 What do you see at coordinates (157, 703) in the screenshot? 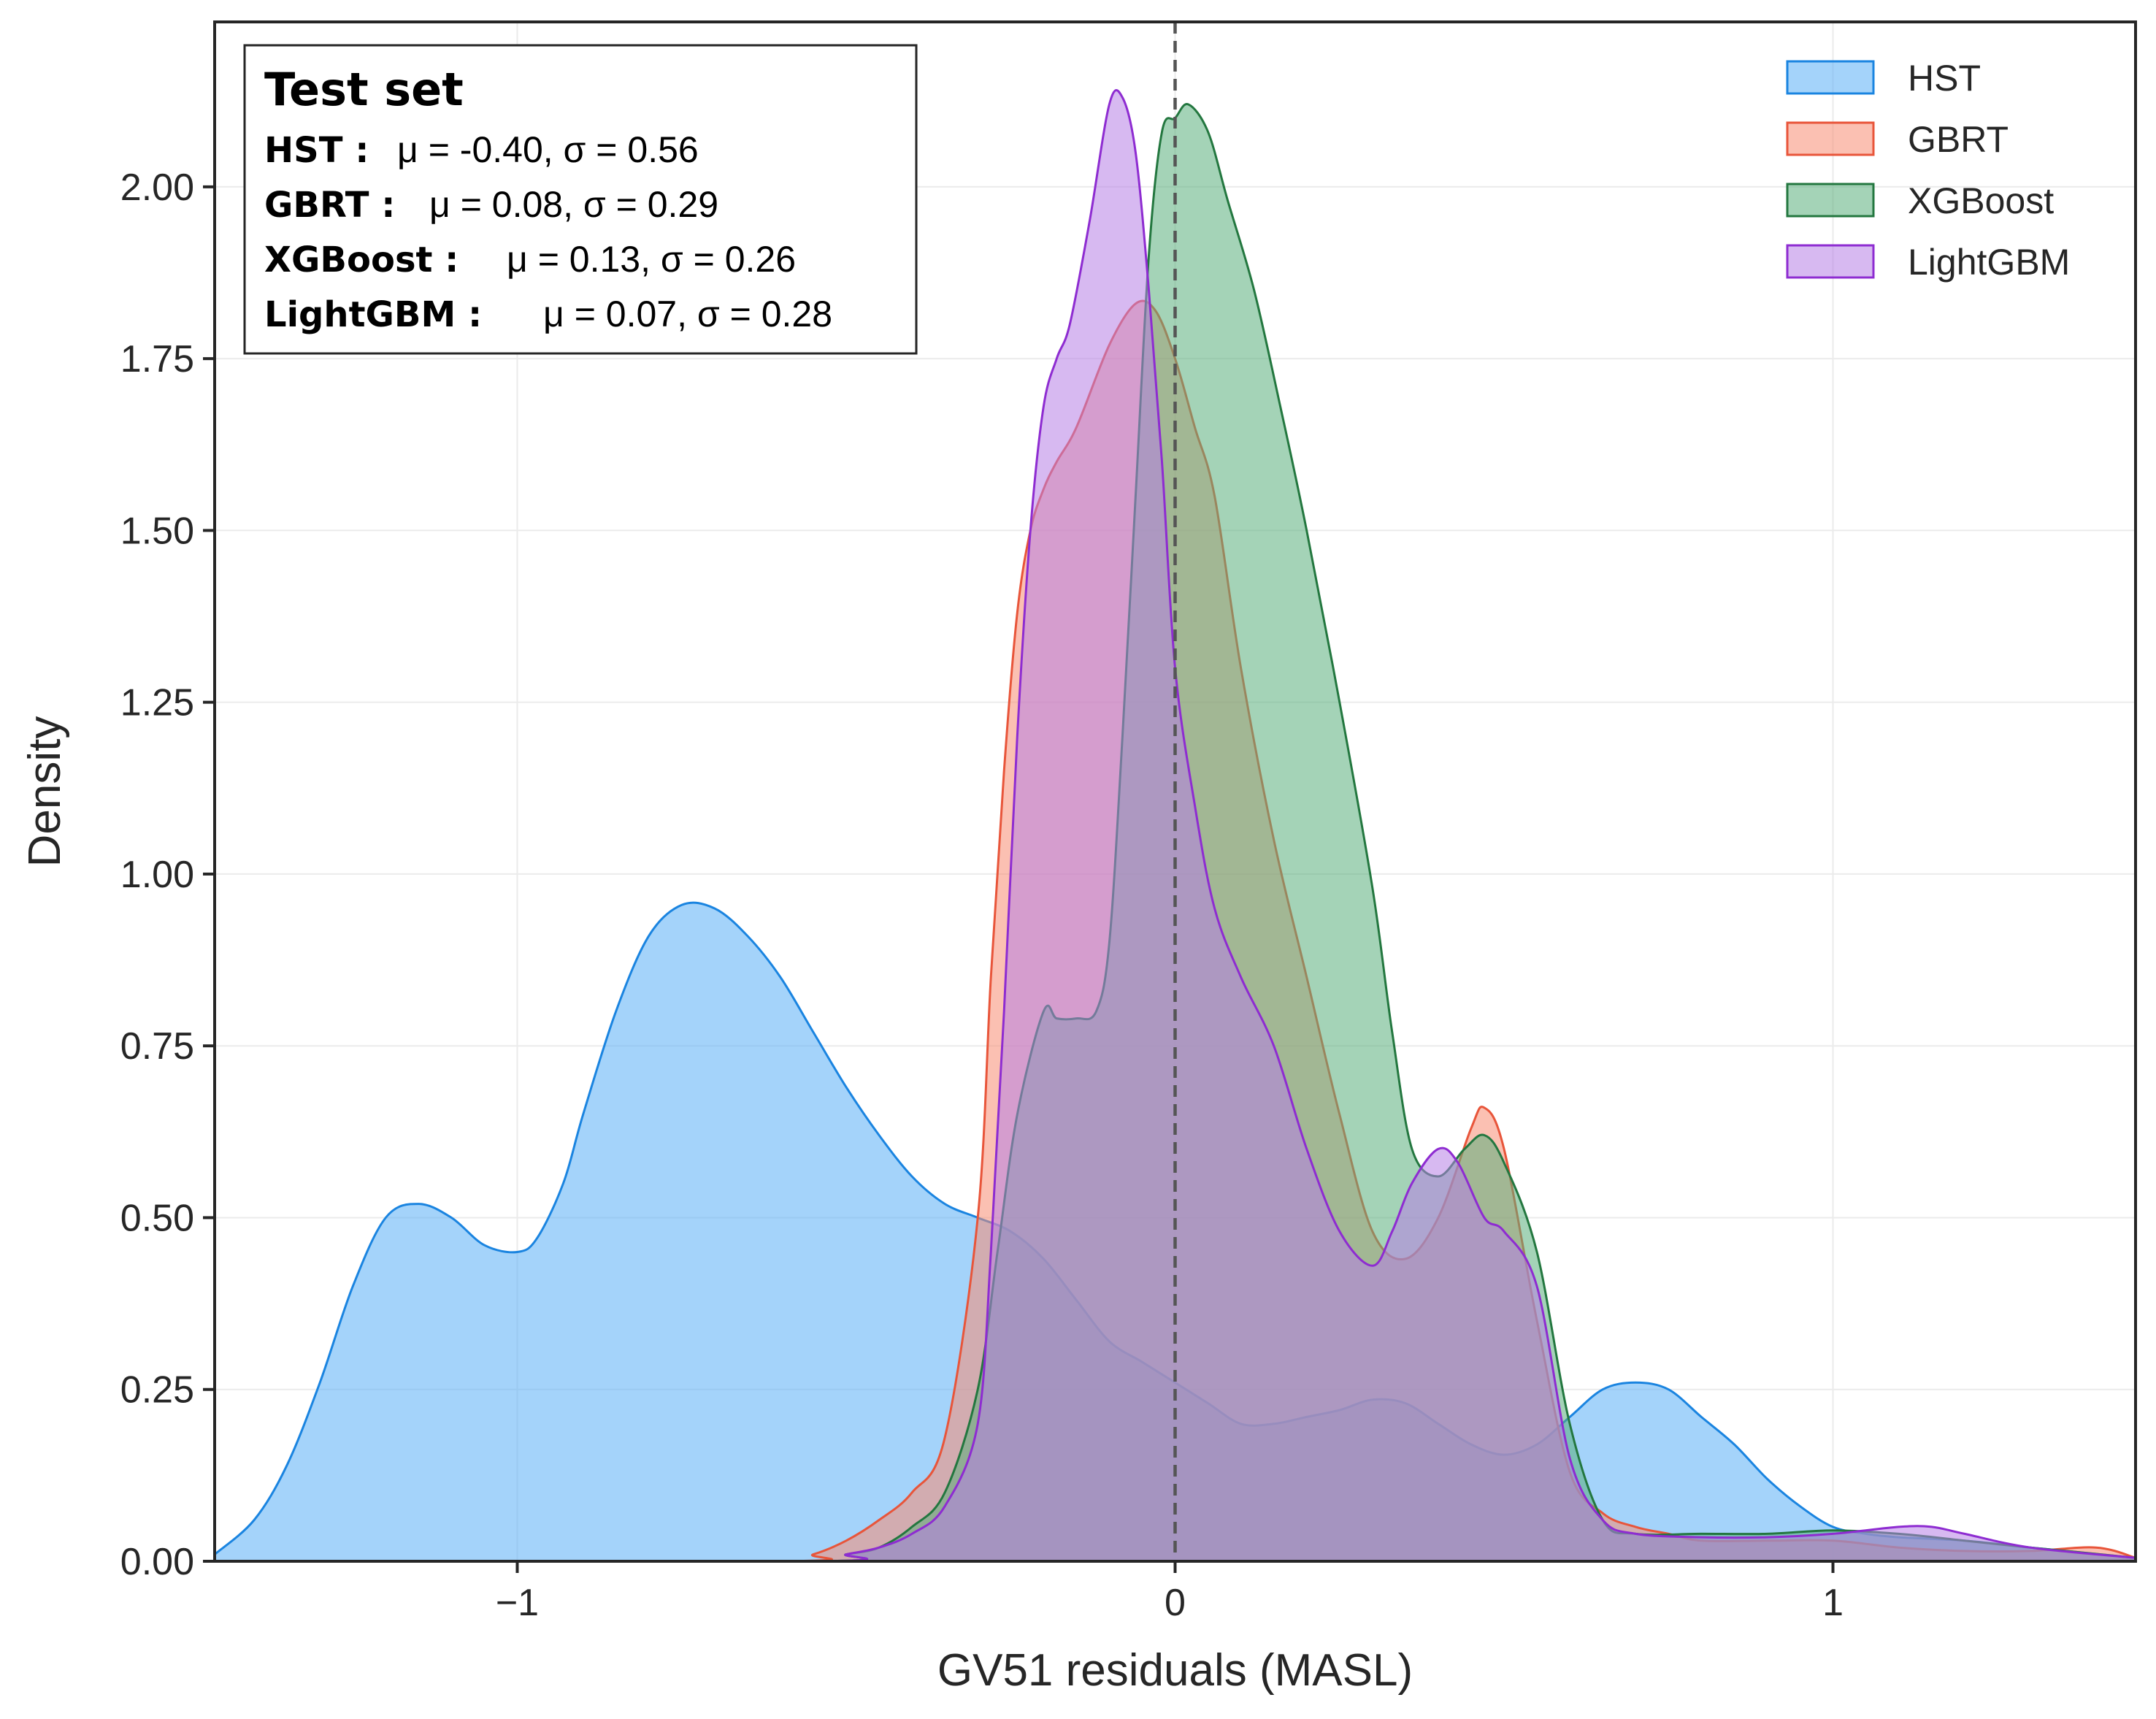
I see `y-tick-label: 1.25` at bounding box center [157, 703].